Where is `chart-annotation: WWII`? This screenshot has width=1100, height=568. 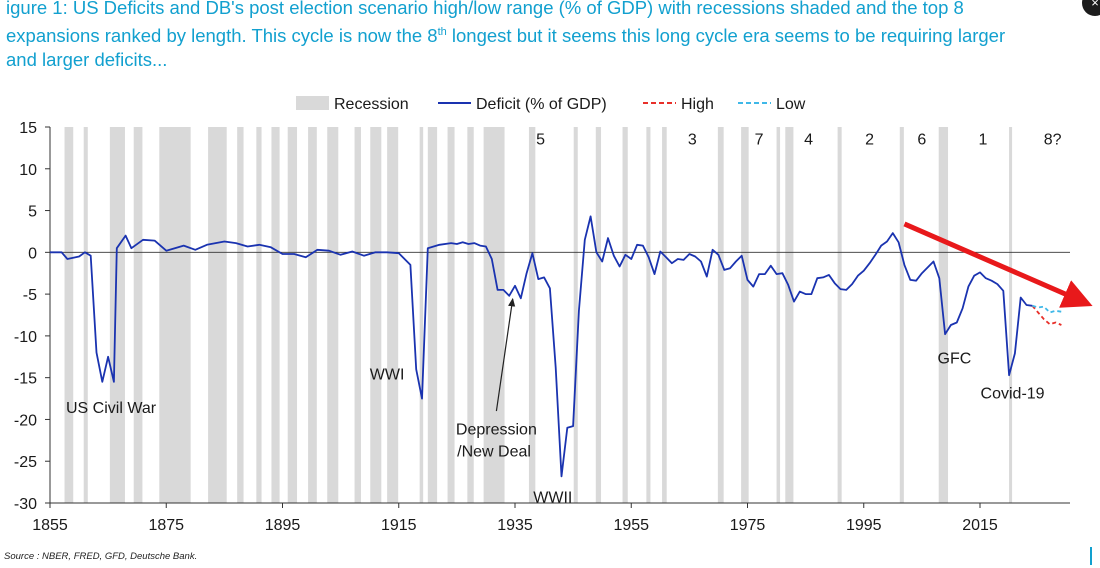 chart-annotation: WWII is located at coordinates (552, 497).